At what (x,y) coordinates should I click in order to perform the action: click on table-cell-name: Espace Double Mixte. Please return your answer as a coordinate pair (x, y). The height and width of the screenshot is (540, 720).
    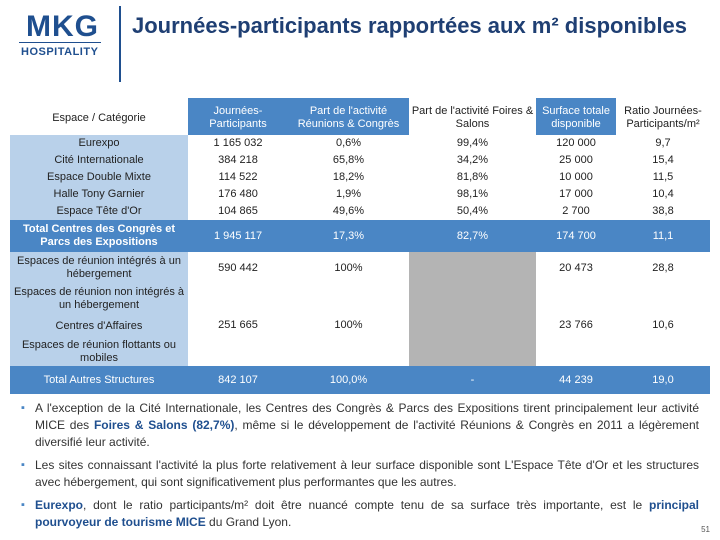
    Looking at the image, I should click on (99, 177).